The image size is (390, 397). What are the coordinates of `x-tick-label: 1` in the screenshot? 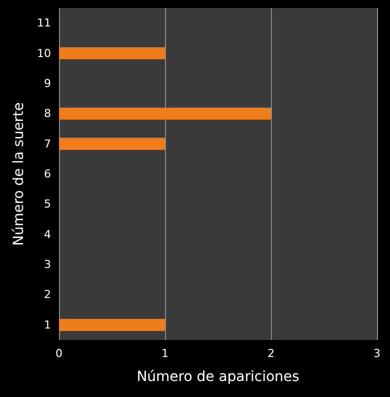 It's located at (165, 353).